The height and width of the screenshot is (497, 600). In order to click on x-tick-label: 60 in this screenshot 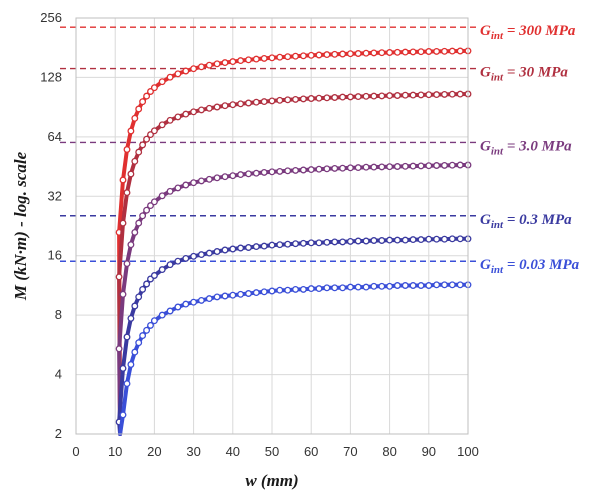, I will do `click(311, 451)`.